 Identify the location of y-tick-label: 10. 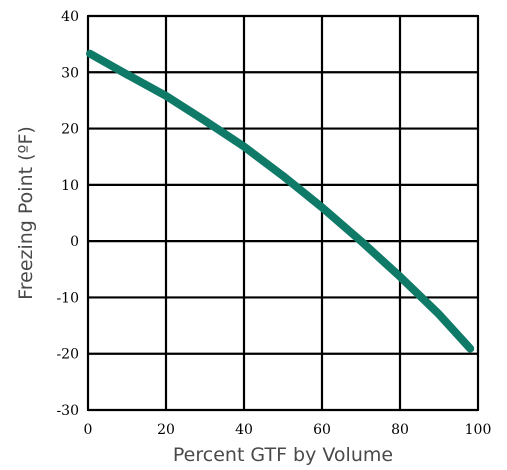
(70, 186).